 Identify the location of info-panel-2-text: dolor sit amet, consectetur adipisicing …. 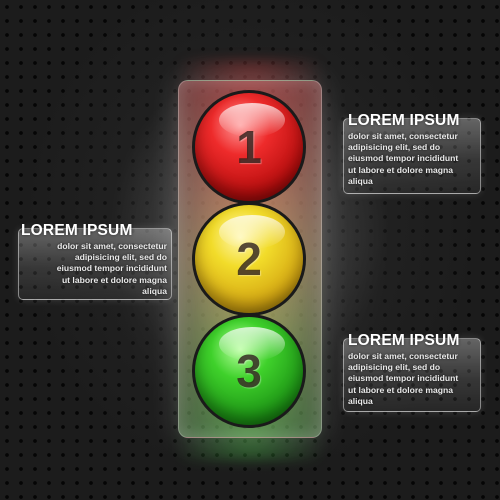
(94, 269).